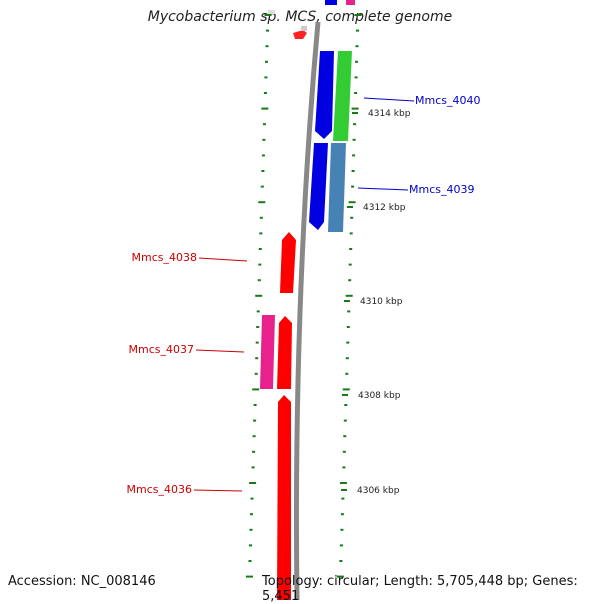 This screenshot has width=600, height=604. Describe the element at coordinates (350, 2) in the screenshot. I see `feature-top-pink` at that location.